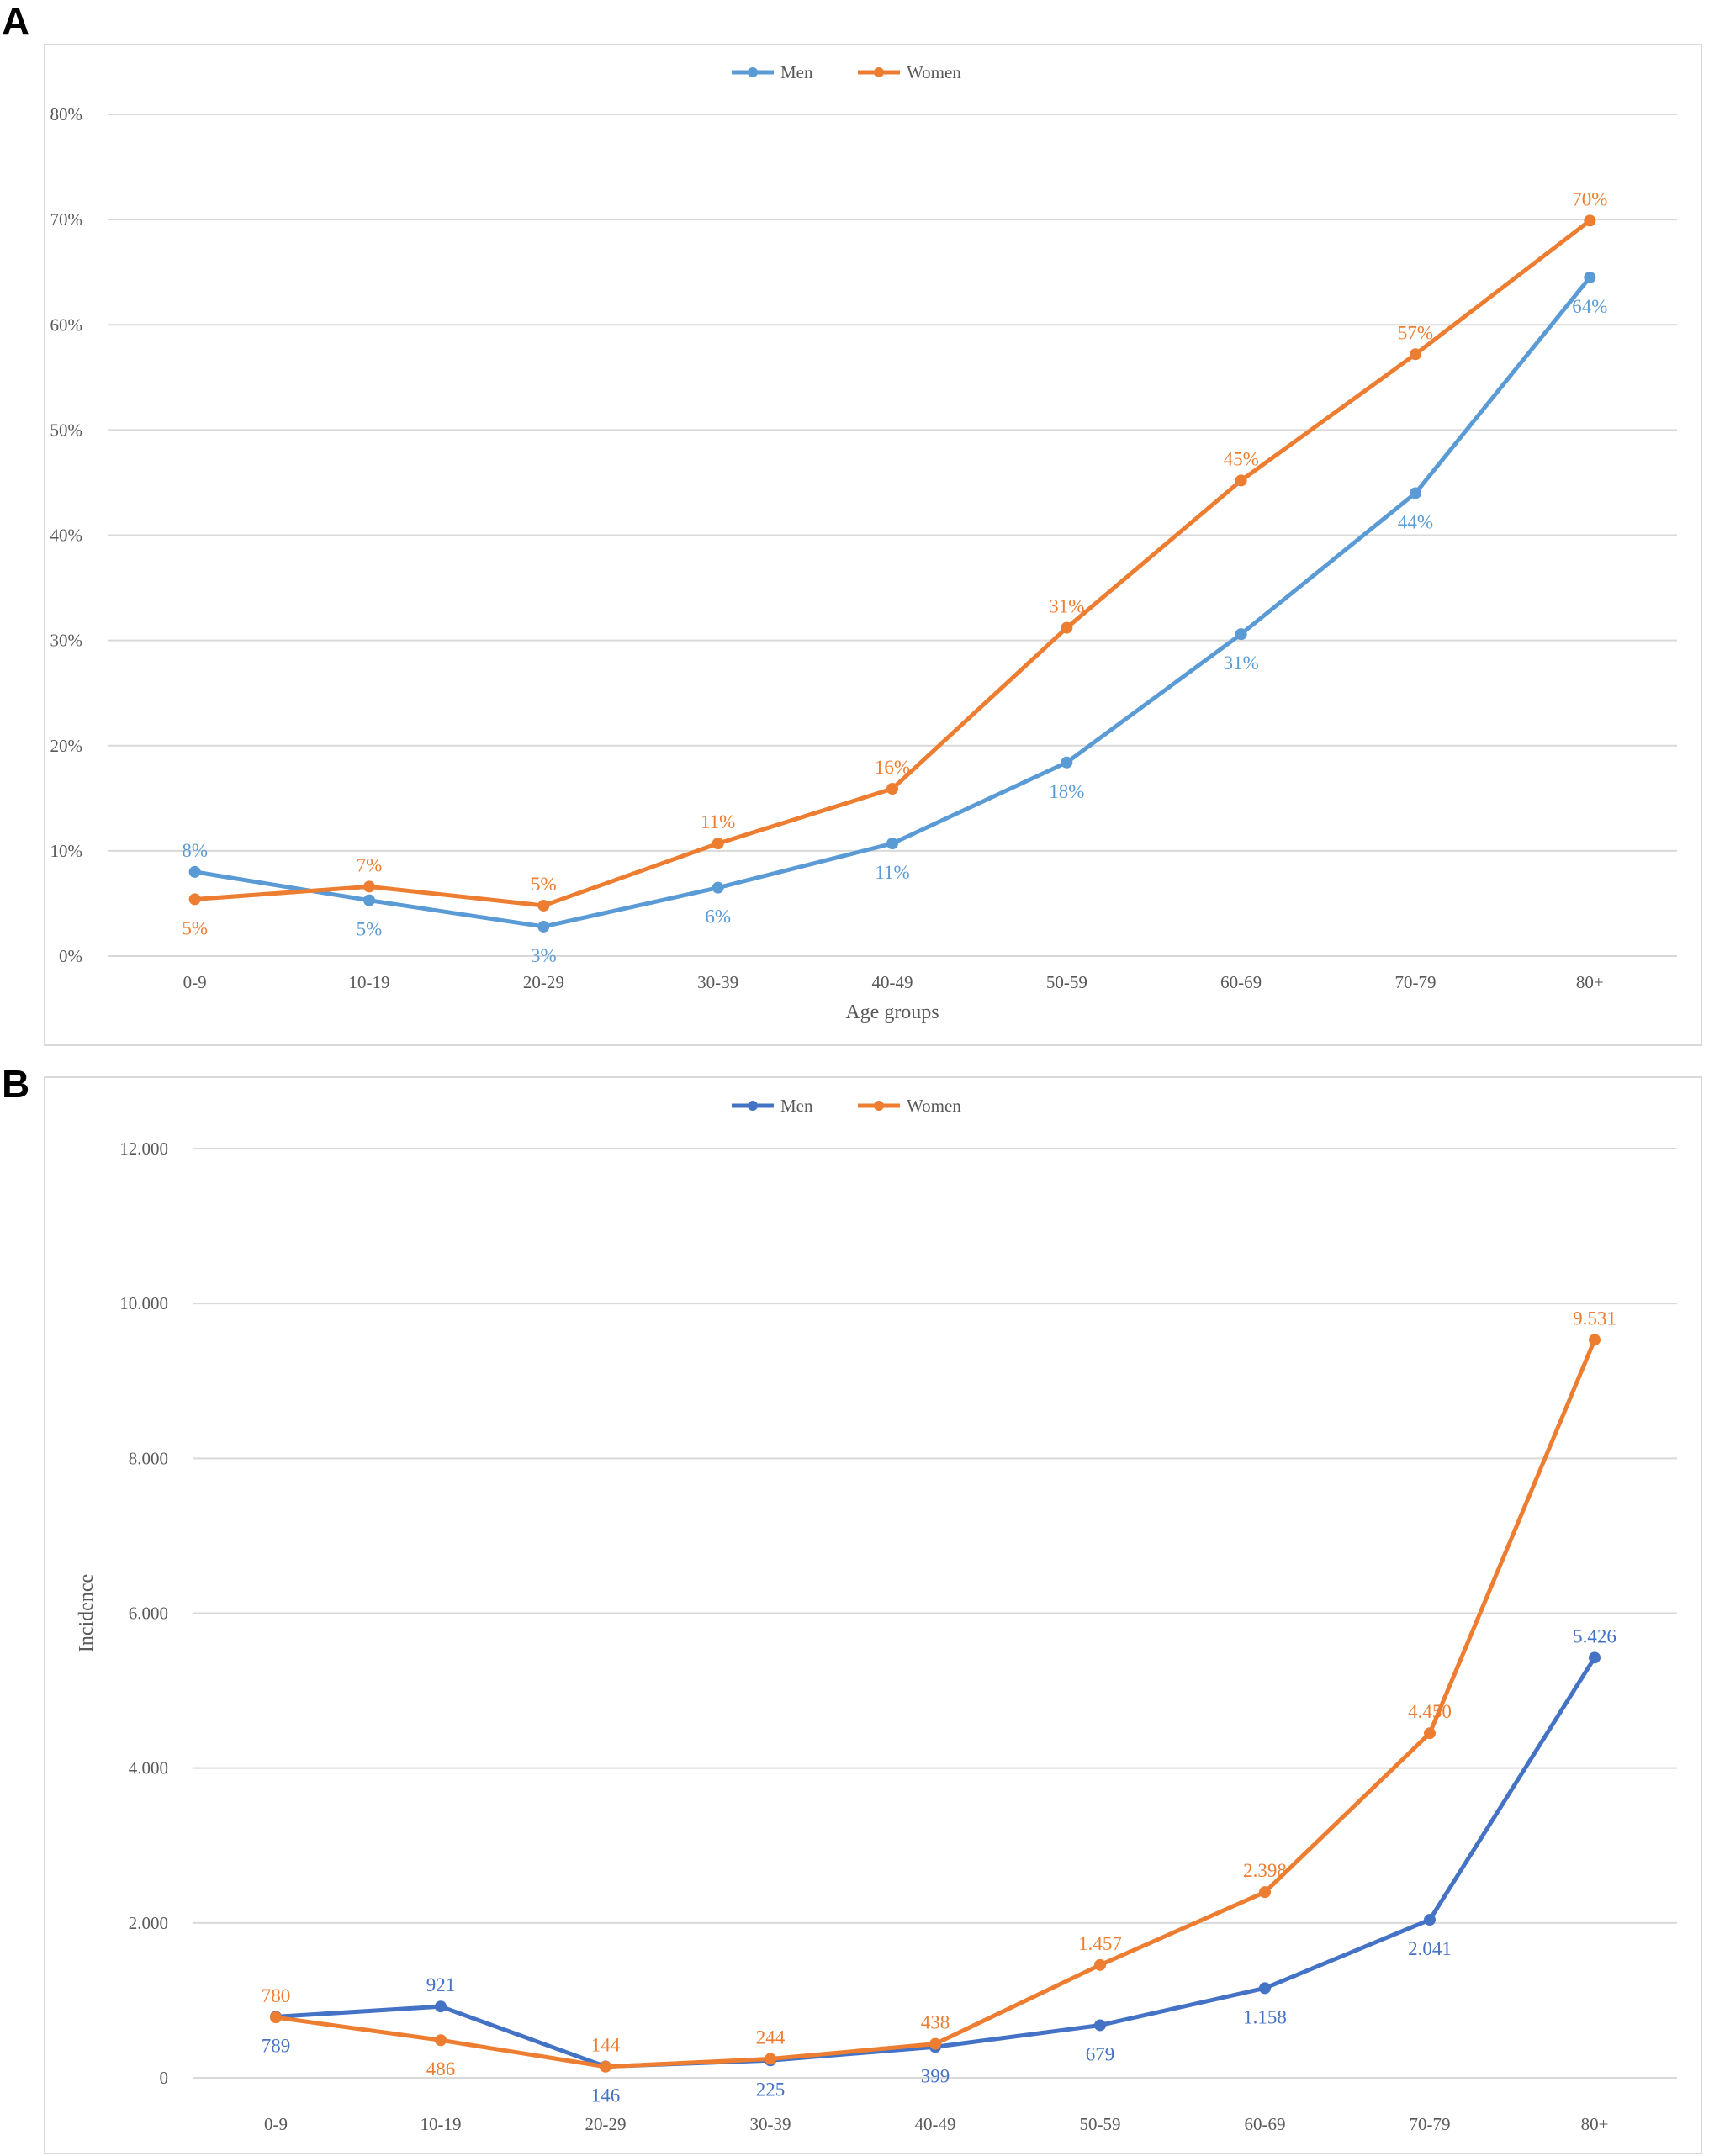 Image resolution: width=1709 pixels, height=2156 pixels. I want to click on chart-b-xtick-label: 80+, so click(1595, 2124).